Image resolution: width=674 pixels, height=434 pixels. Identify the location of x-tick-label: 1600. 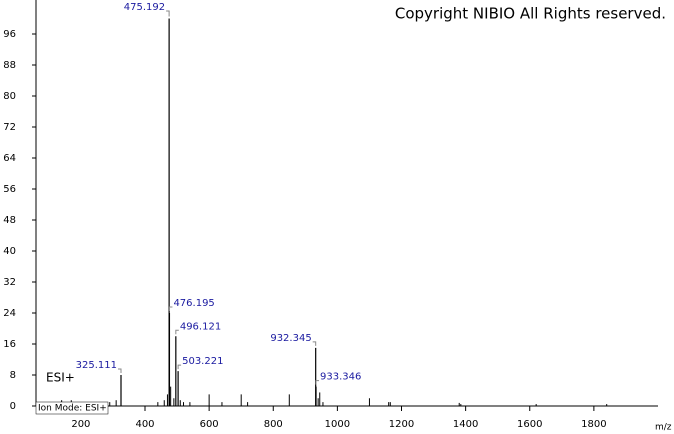
(529, 424).